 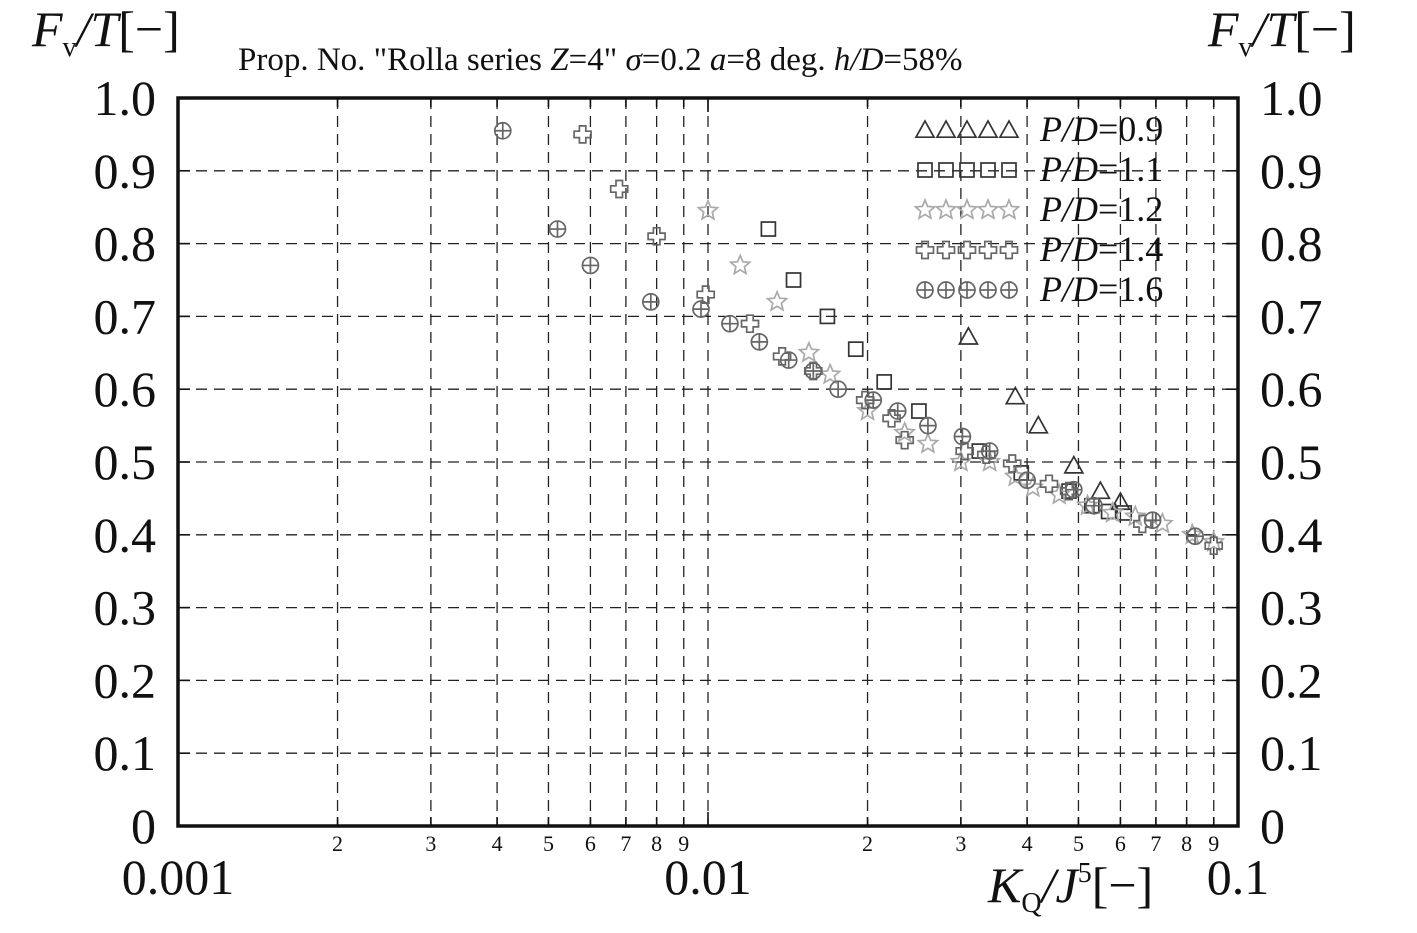 What do you see at coordinates (105, 32) in the screenshot?
I see `y-axis-label-left: Fv/T[−]` at bounding box center [105, 32].